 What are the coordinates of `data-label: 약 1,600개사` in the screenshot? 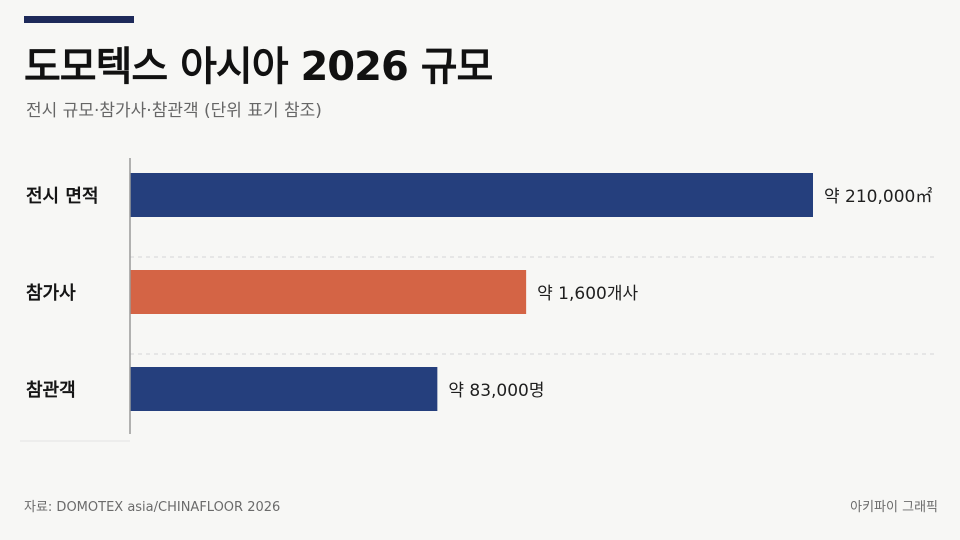 It's located at (587, 294).